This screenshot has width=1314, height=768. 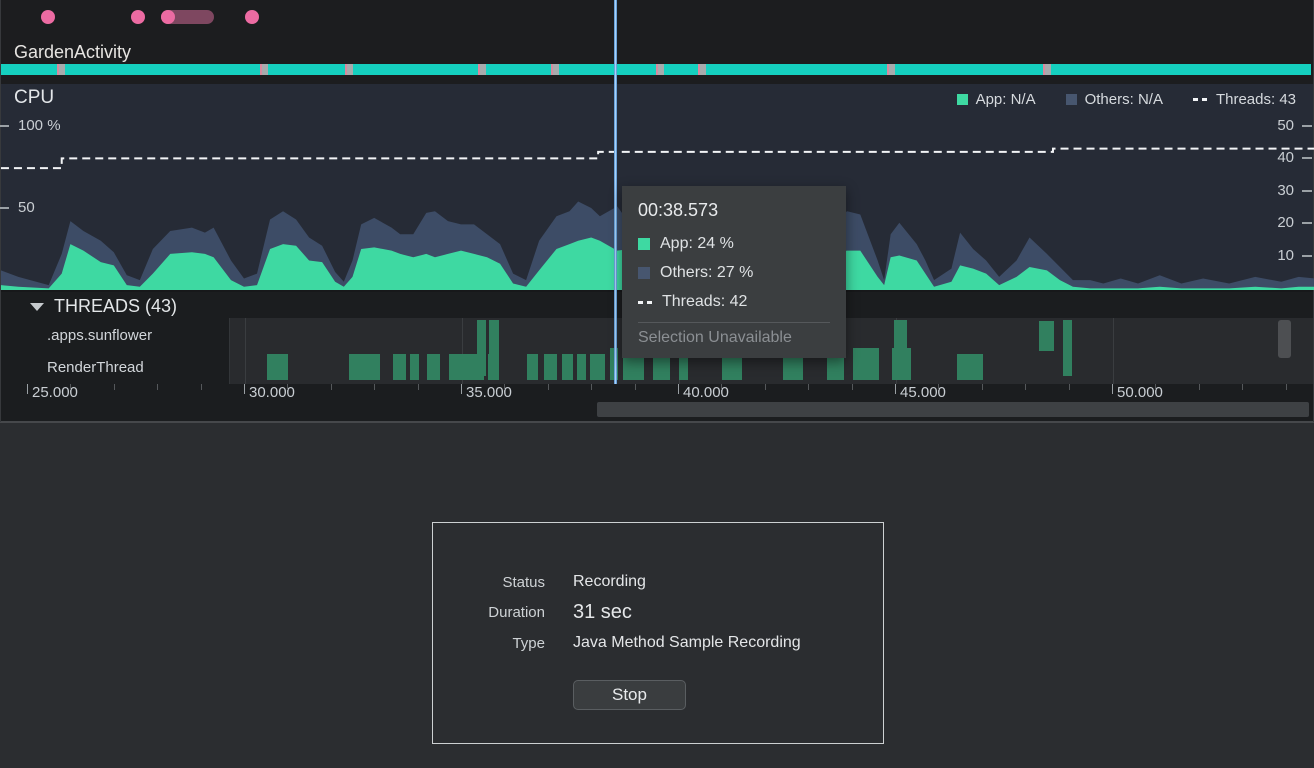 I want to click on panel-splitter, so click(x=657, y=422).